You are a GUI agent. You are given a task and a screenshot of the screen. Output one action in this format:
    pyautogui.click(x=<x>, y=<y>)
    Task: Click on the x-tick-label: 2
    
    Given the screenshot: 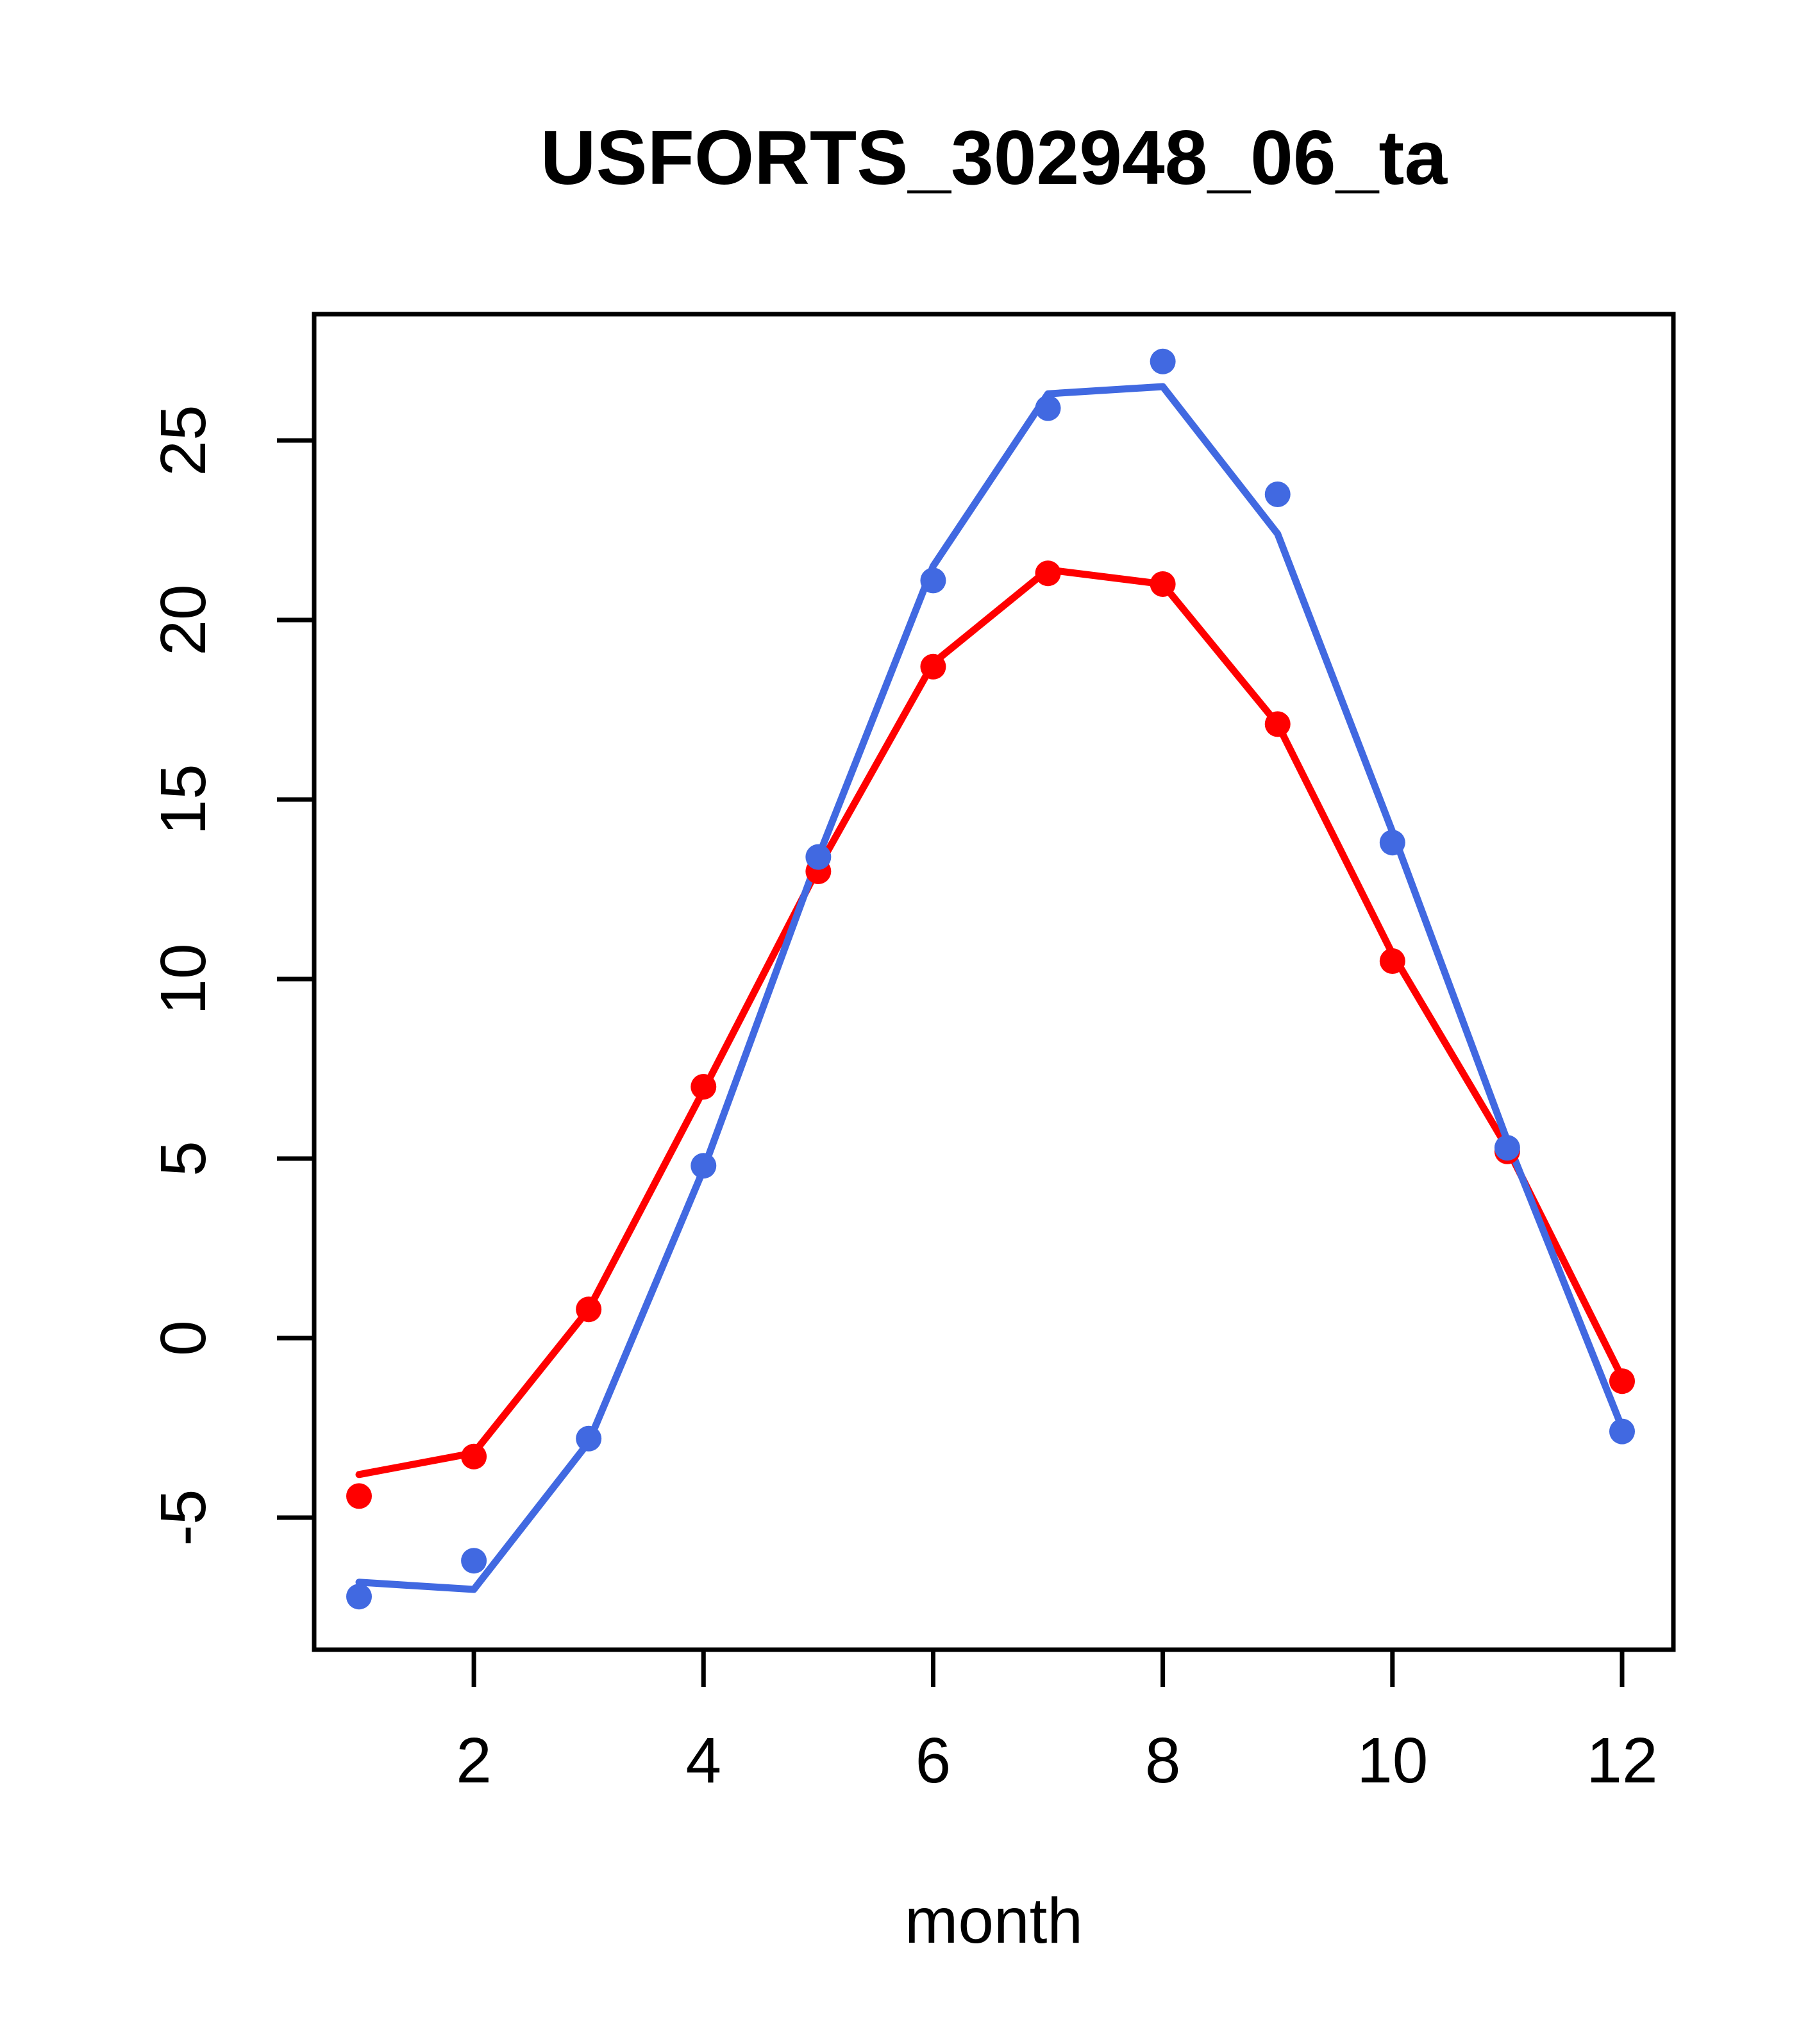 What is the action you would take?
    pyautogui.click(x=474, y=1761)
    